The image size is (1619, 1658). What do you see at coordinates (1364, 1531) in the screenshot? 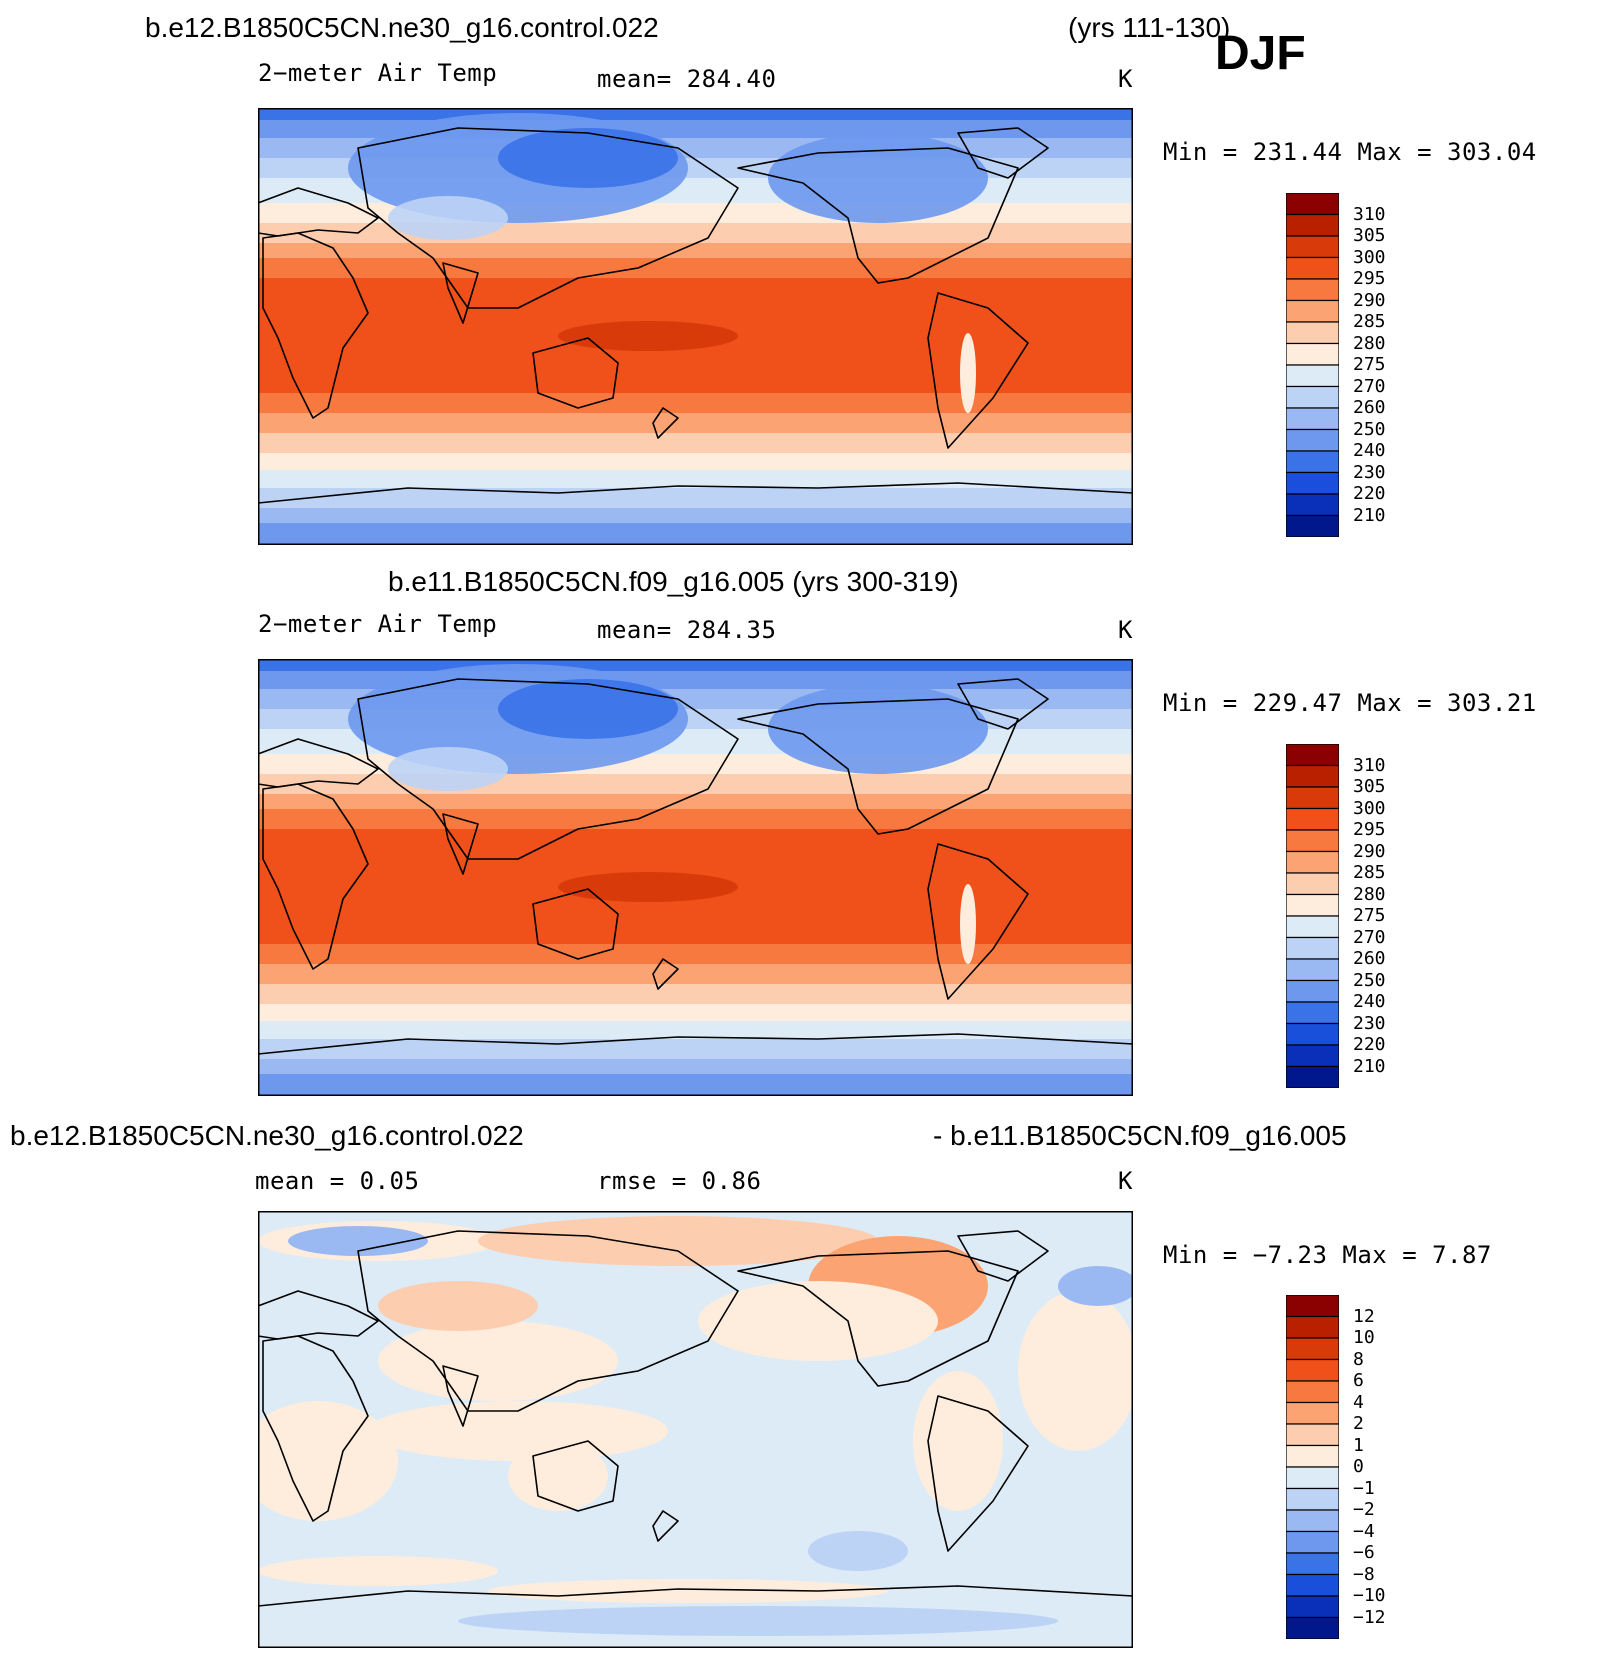
I see `colorbar-tick-label: −4` at bounding box center [1364, 1531].